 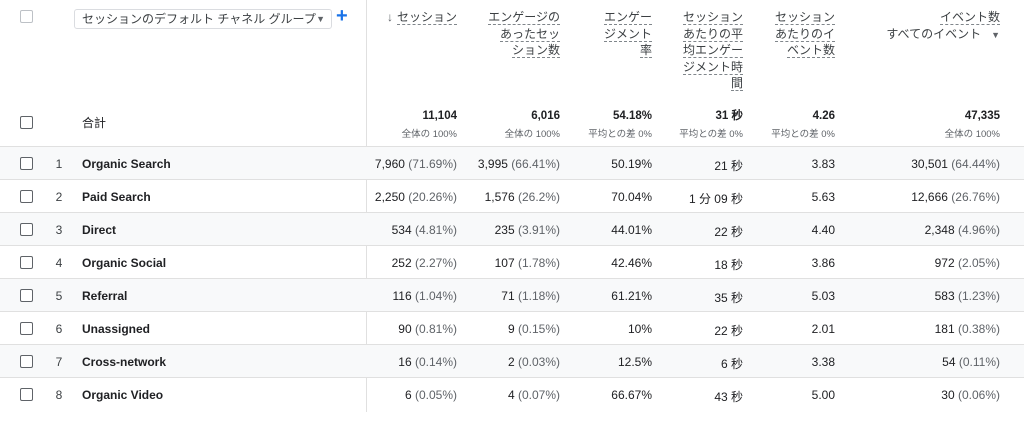 I want to click on column-header-engaged: エンゲージの あったセッ ション数, so click(x=500, y=34).